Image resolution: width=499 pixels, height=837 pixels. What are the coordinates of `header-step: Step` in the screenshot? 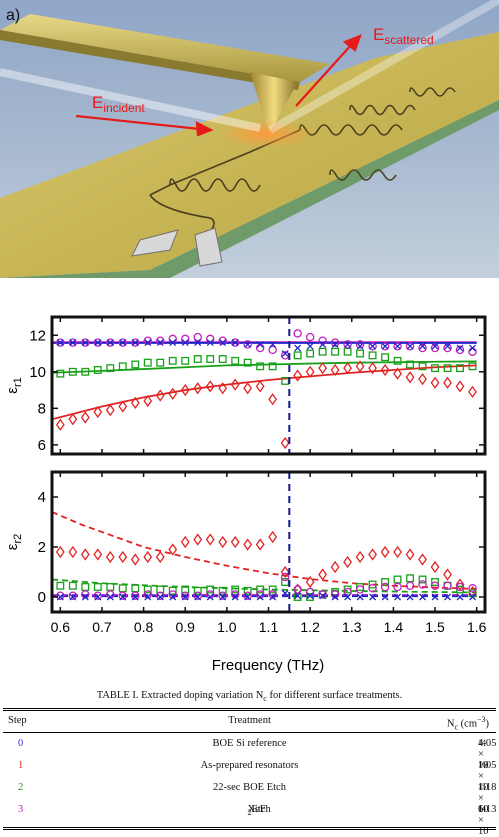 It's located at (17, 720).